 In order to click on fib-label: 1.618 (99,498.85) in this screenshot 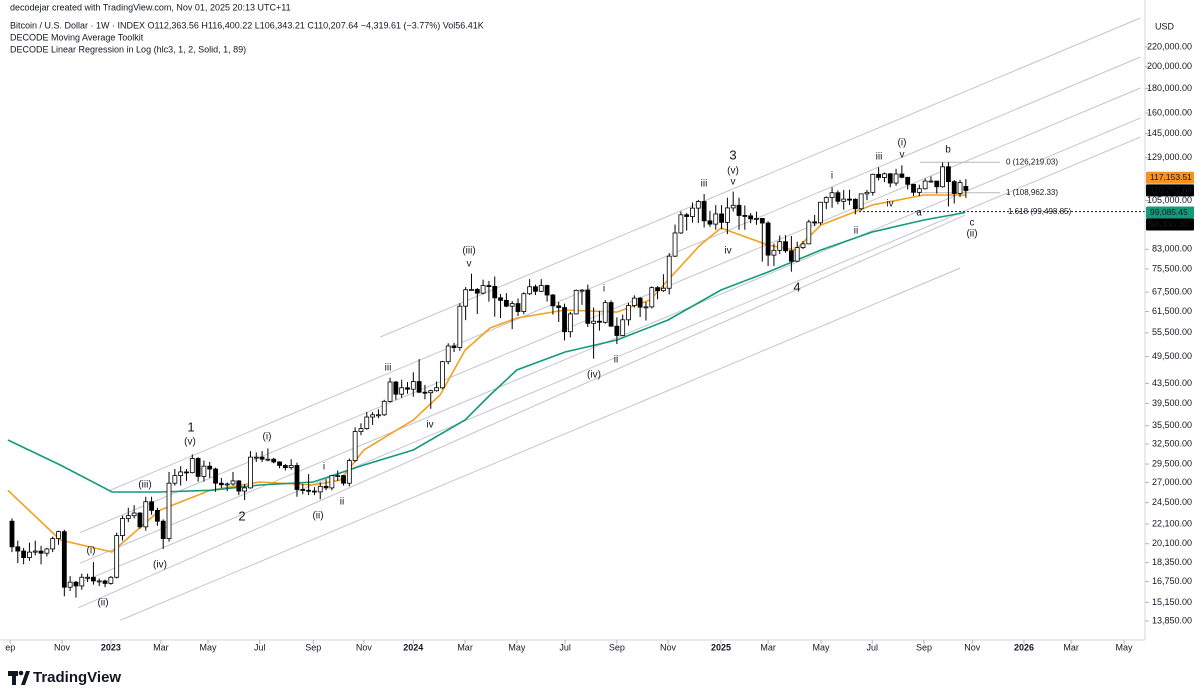, I will do `click(1039, 211)`.